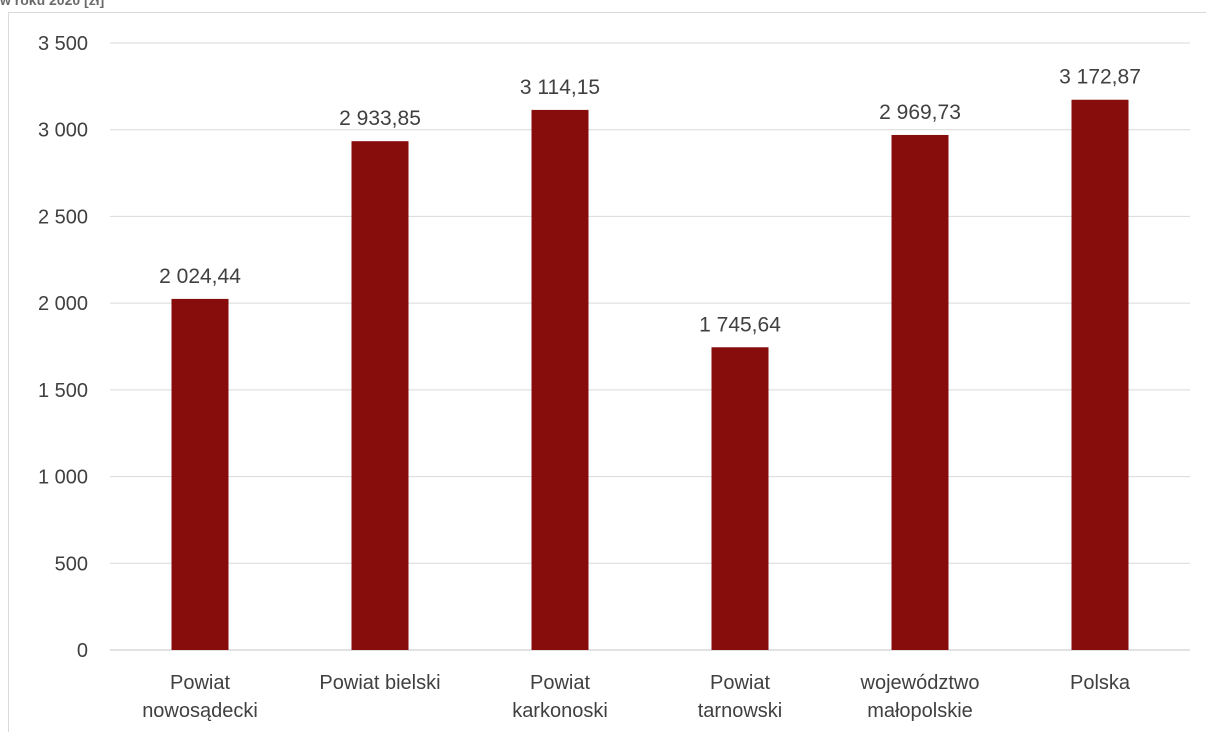 This screenshot has height=734, width=1208. I want to click on y-tick-label: 3 500, so click(63, 44).